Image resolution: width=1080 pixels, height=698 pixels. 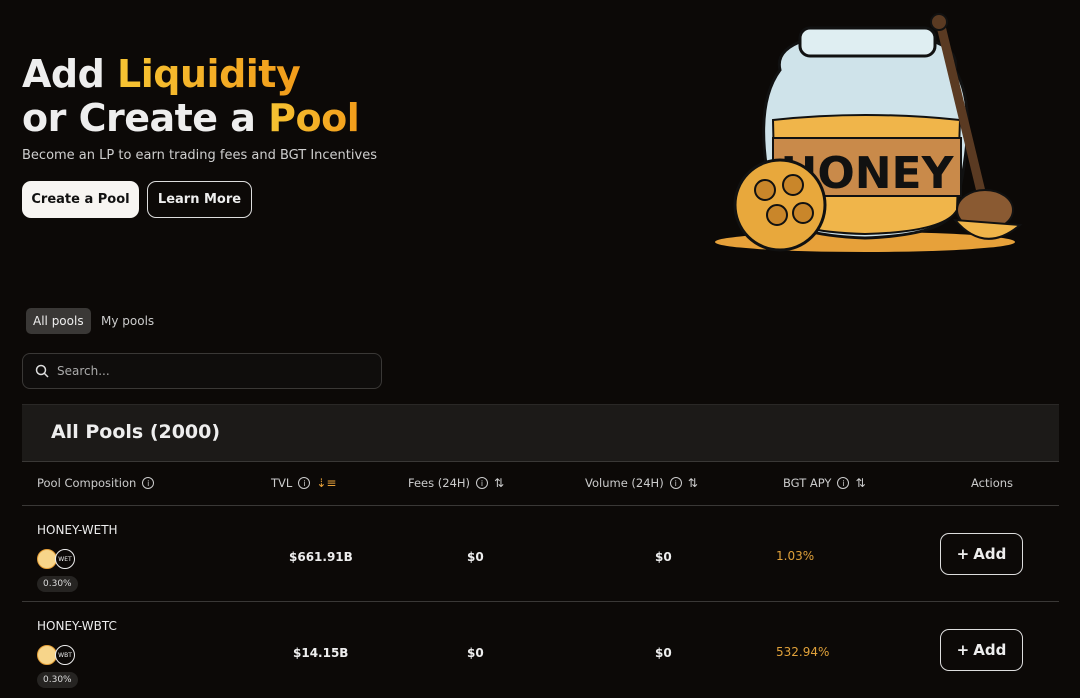 What do you see at coordinates (321, 653) in the screenshot?
I see `tvl-value: $14.15B` at bounding box center [321, 653].